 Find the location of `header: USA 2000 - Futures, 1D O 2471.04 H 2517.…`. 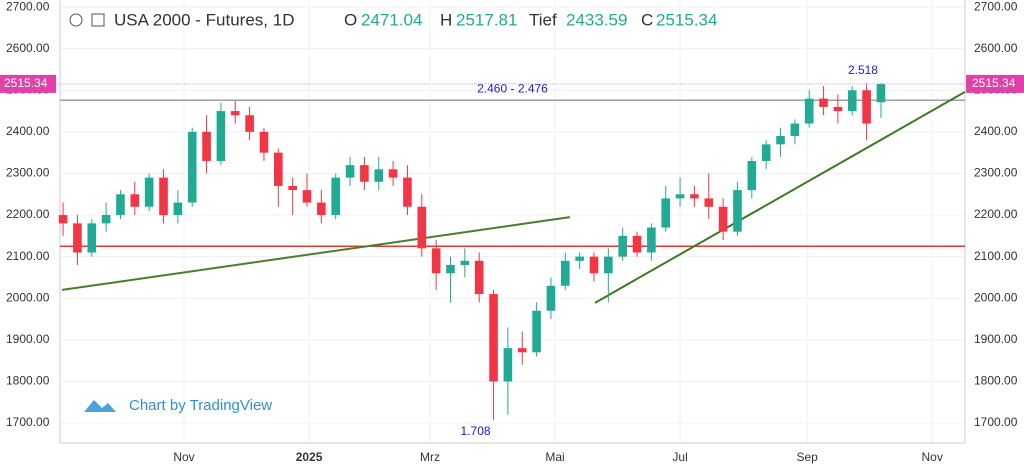

header: USA 2000 - Futures, 1D O 2471.04 H 2517.… is located at coordinates (393, 19).